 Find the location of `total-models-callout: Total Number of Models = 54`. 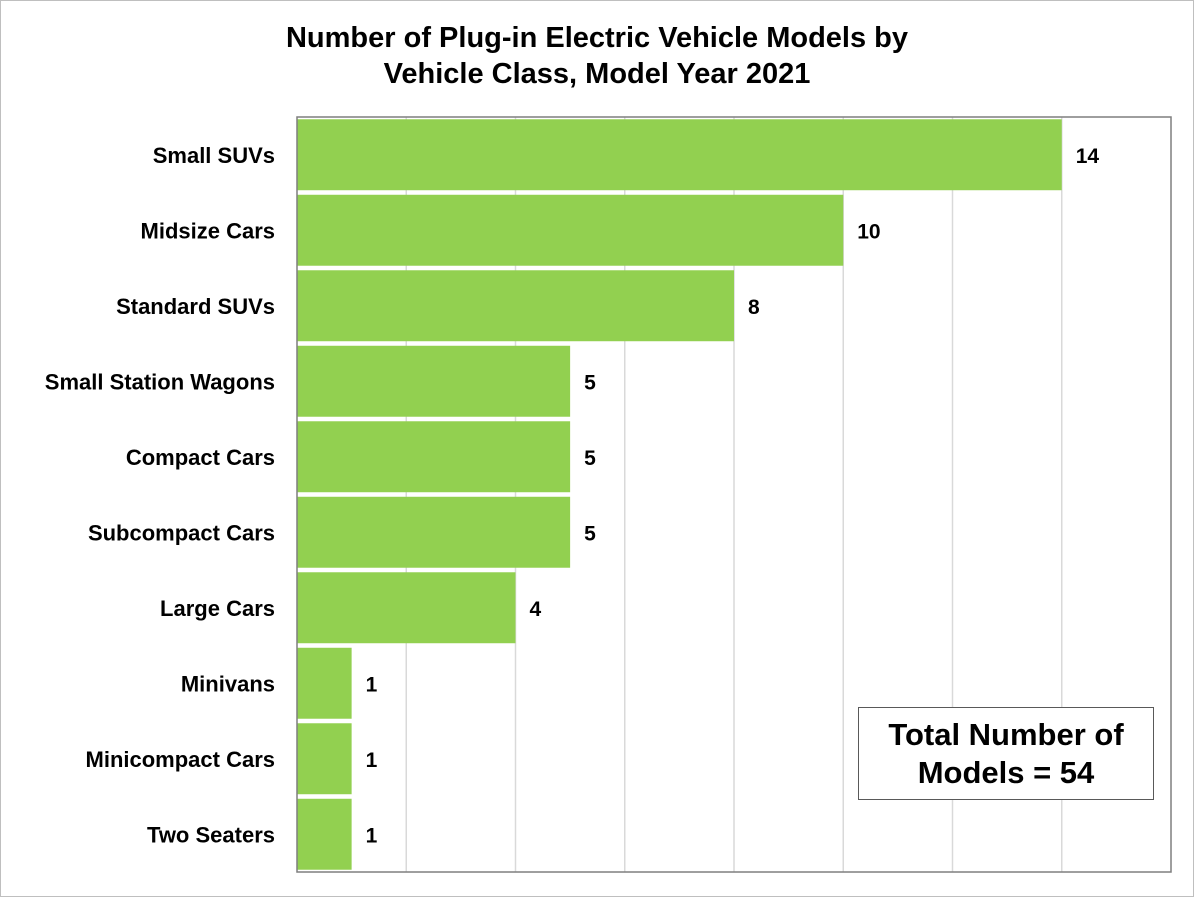

total-models-callout: Total Number of Models = 54 is located at coordinates (1006, 753).